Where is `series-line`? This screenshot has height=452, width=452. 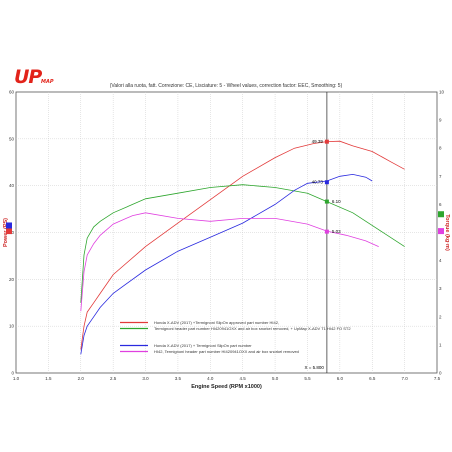
series-line is located at coordinates (229, 262).